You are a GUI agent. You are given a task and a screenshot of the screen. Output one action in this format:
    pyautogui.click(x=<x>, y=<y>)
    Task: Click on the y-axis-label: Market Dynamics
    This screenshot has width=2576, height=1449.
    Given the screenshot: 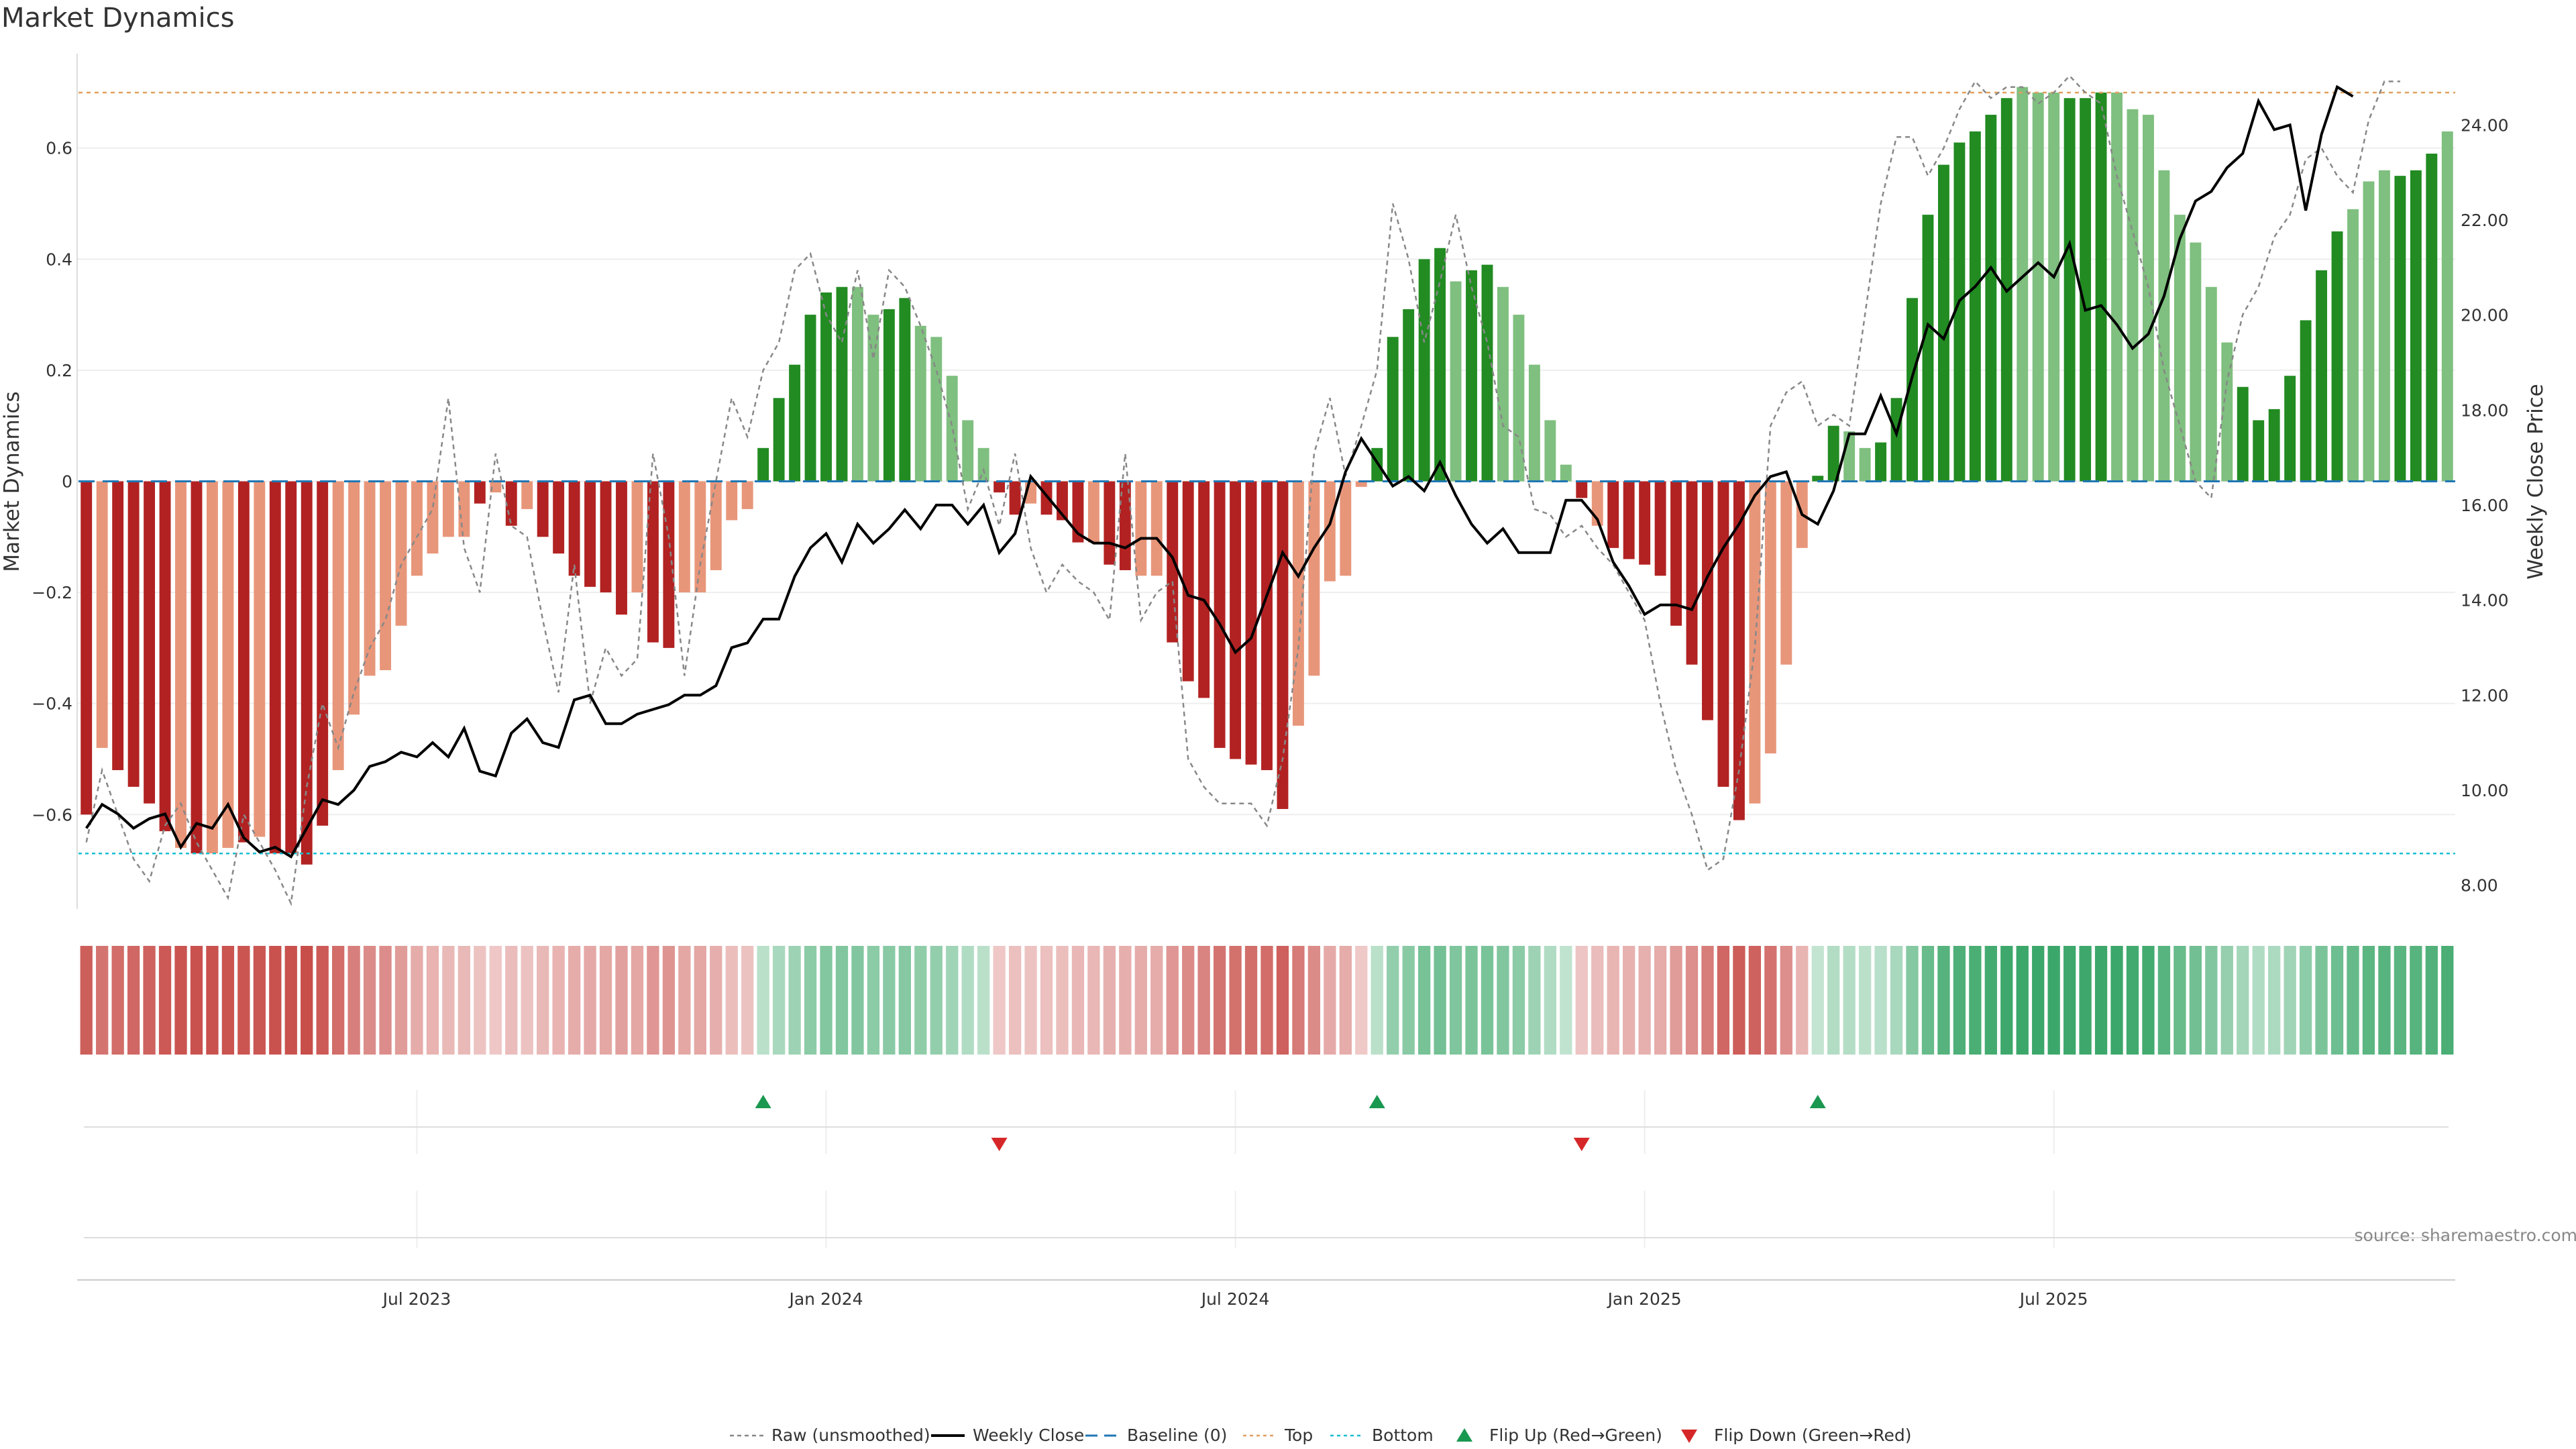 What is the action you would take?
    pyautogui.click(x=12, y=481)
    